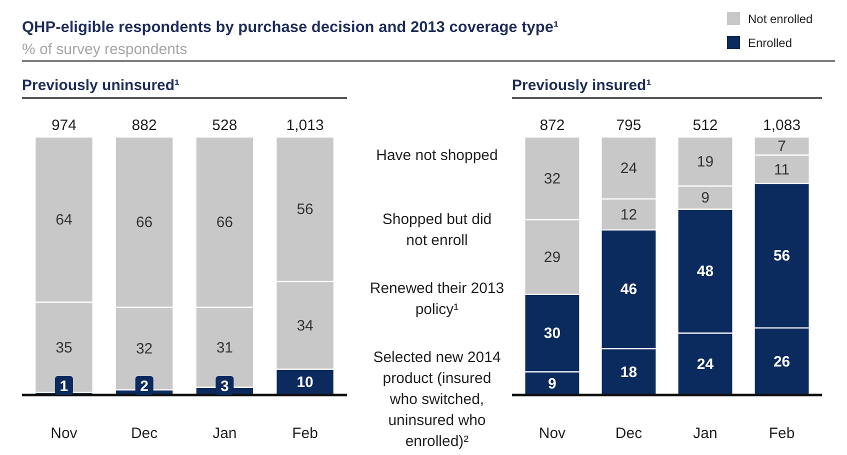 The image size is (847, 455). What do you see at coordinates (105, 49) in the screenshot?
I see `text: % of survey respondents` at bounding box center [105, 49].